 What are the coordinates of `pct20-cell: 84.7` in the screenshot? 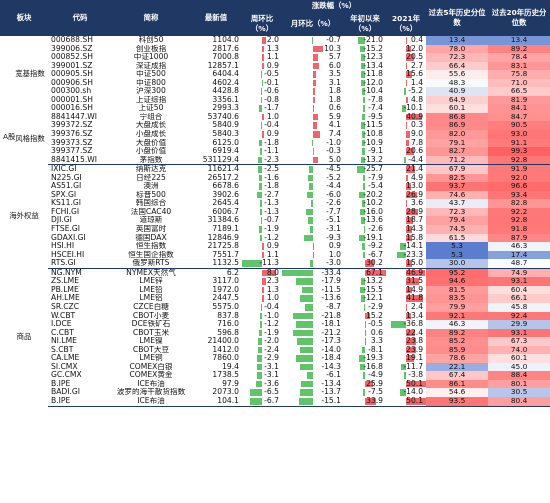 It's located at (519, 117).